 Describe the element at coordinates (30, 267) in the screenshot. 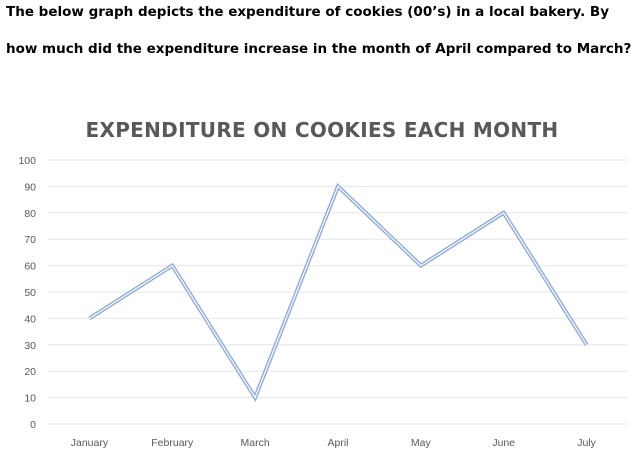

I see `y-tick-label-60: 60` at that location.